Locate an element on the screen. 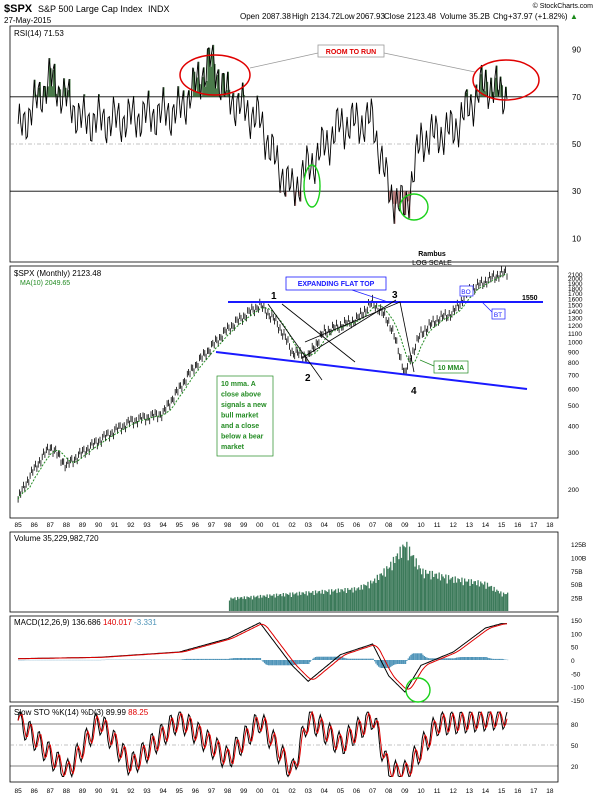 This screenshot has height=800, width=597. price-tick-label: 200 is located at coordinates (573, 490).